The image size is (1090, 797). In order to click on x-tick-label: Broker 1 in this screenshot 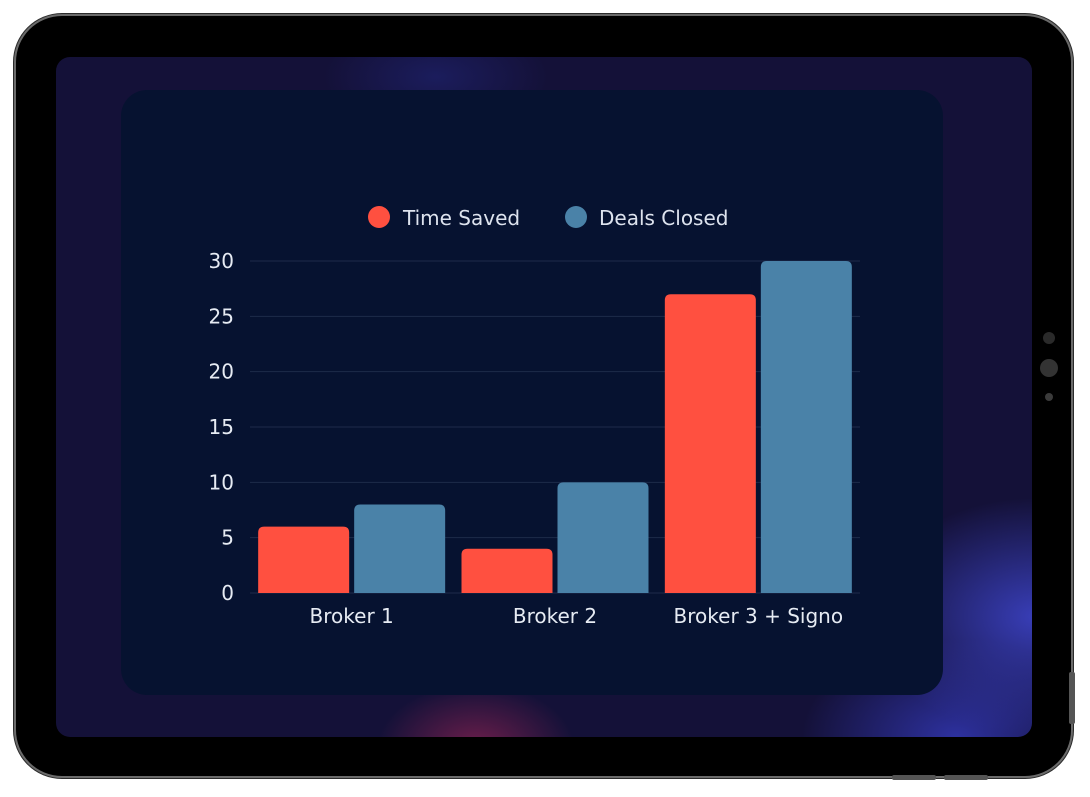, I will do `click(352, 616)`.